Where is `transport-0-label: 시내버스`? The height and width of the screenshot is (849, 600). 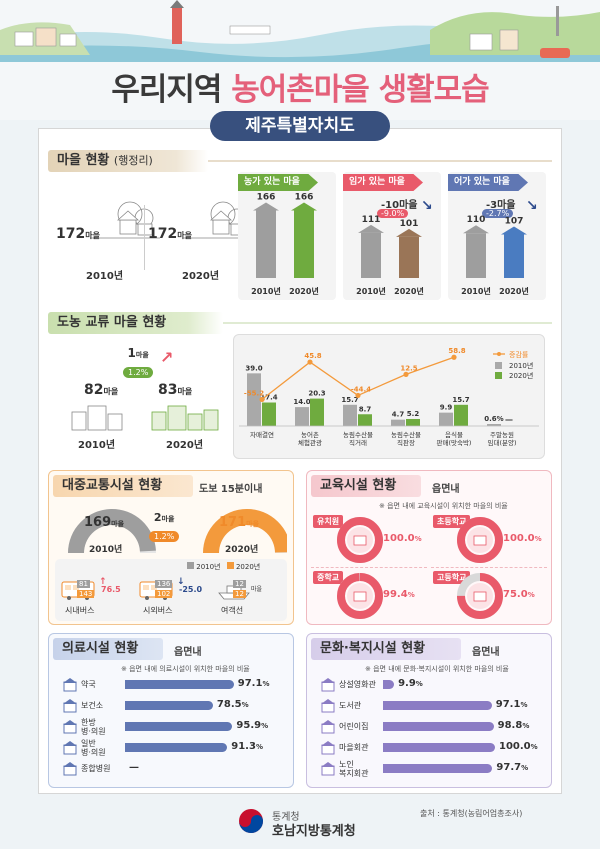
transport-0-label: 시내버스 is located at coordinates (80, 610).